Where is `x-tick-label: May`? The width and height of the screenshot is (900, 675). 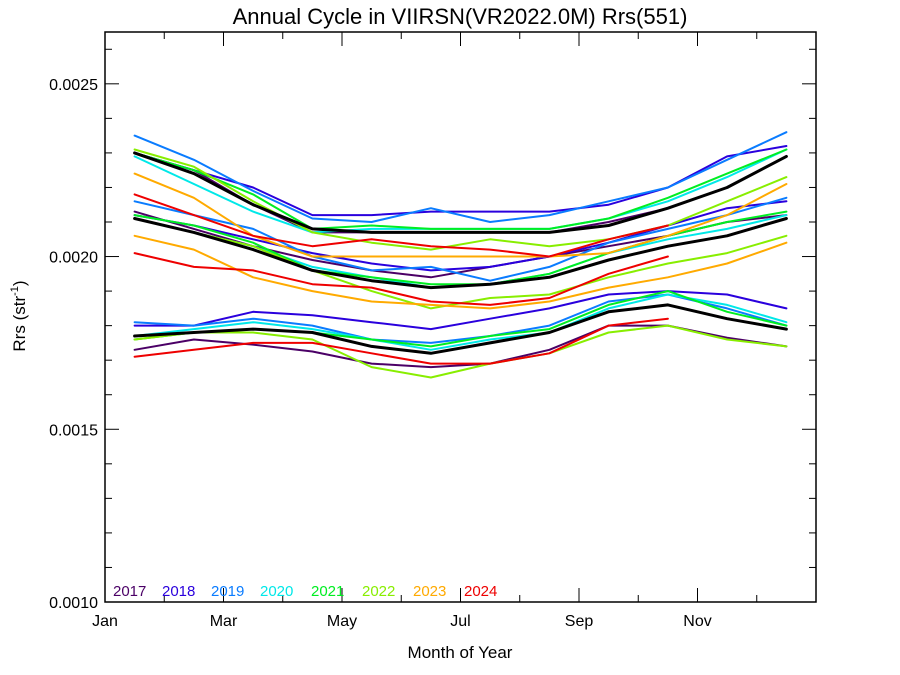
x-tick-label: May is located at coordinates (342, 621).